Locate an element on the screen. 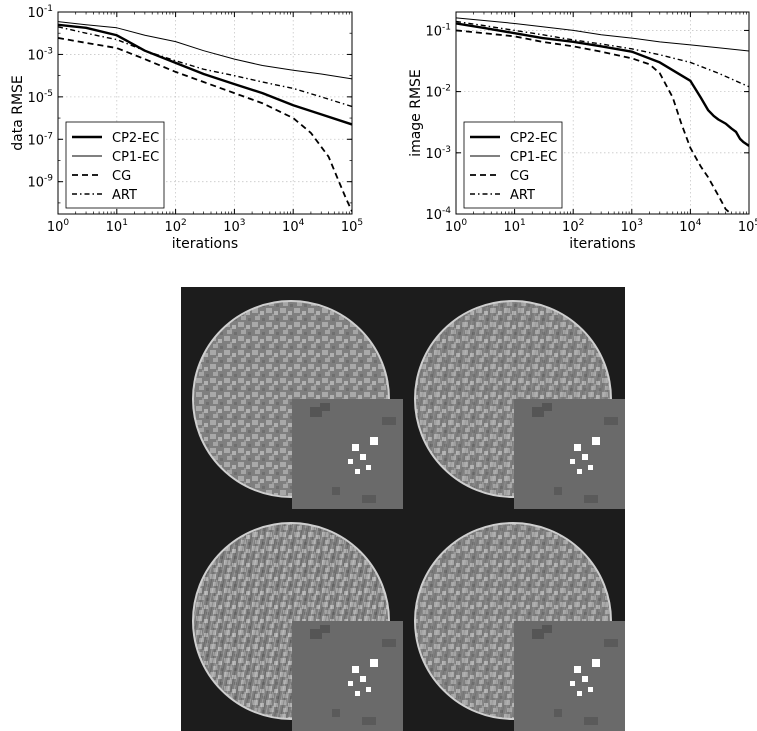 The width and height of the screenshot is (757, 731). y-tick-label: 10⁻⁹ is located at coordinates (40, 182).